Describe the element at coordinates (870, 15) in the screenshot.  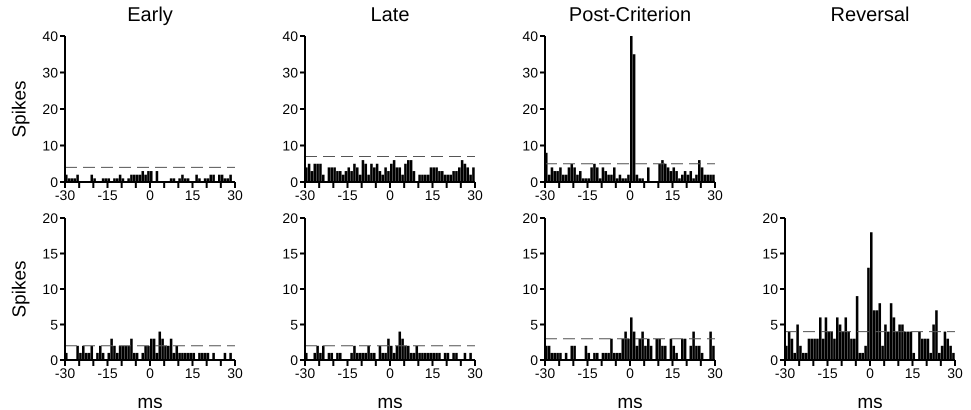
I see `chart-title: Reversal` at that location.